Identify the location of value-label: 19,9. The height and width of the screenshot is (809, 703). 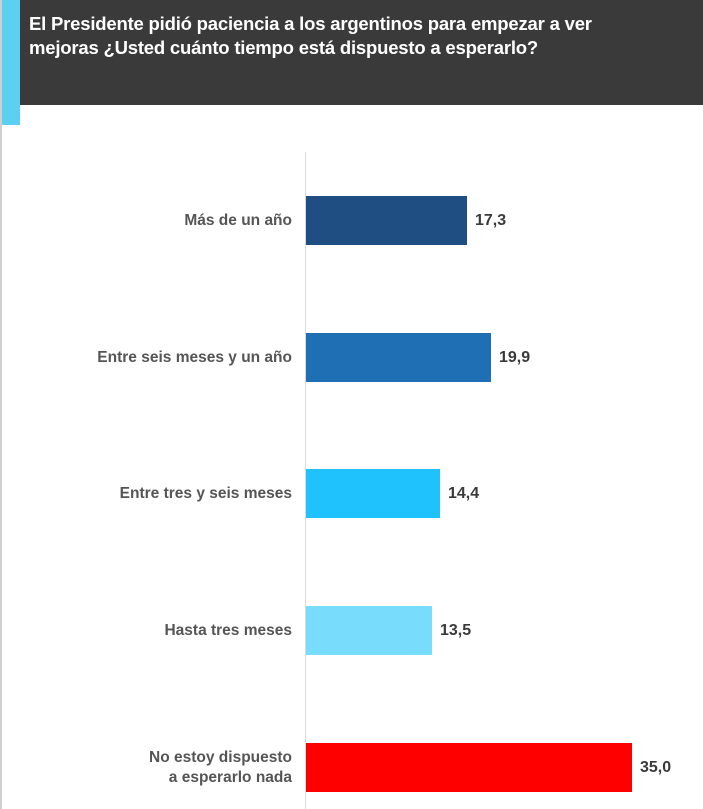
(515, 357).